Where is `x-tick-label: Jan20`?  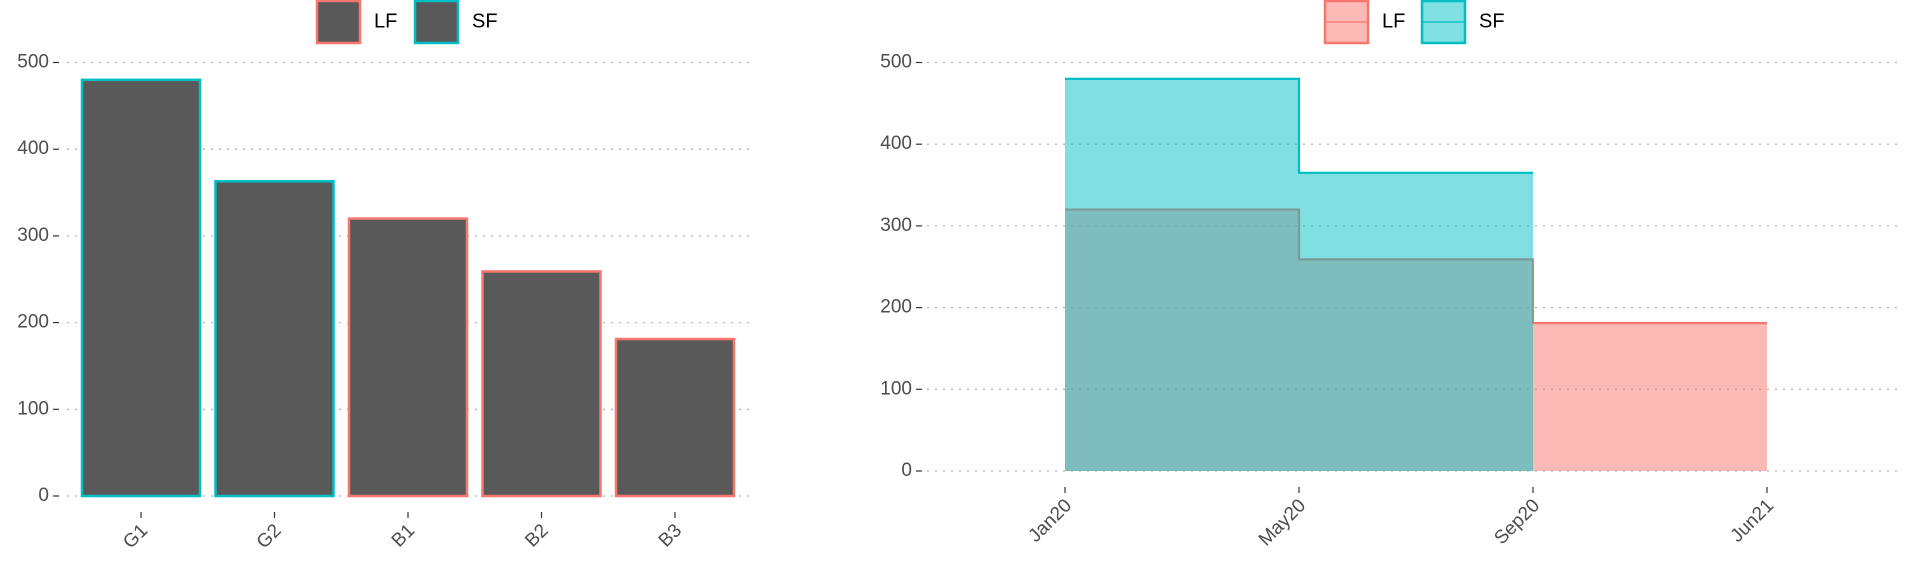
x-tick-label: Jan20 is located at coordinates (1050, 520).